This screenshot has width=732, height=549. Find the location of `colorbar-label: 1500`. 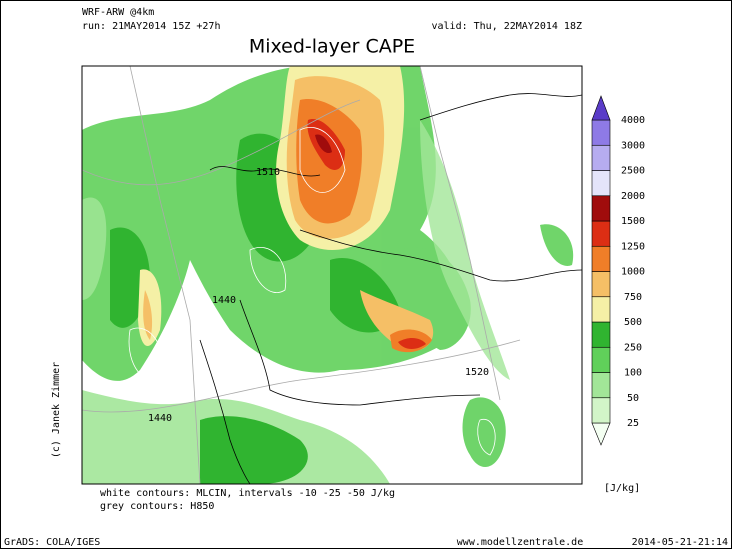

colorbar-label: 1500 is located at coordinates (633, 221).